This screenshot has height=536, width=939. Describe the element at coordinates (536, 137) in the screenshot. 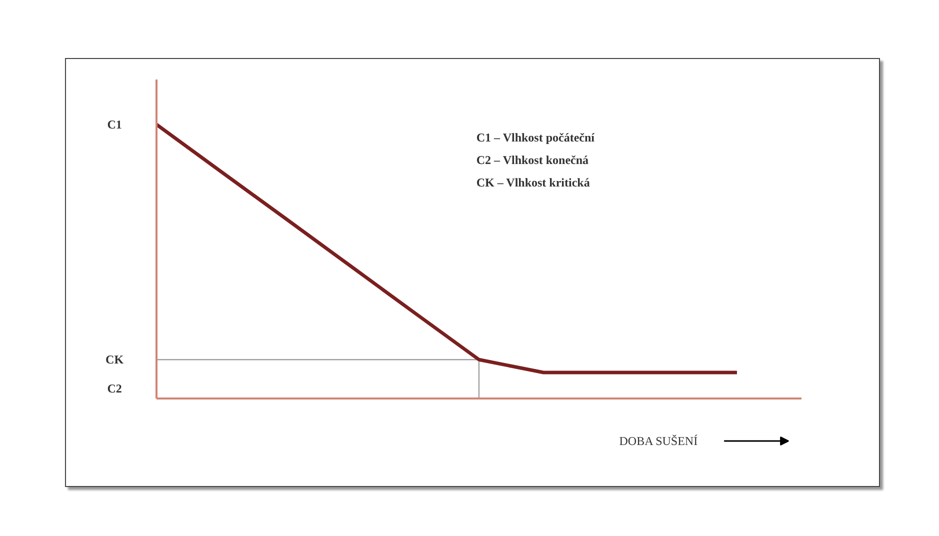

I see `annotation: C1 – Vlhkost počáteční` at that location.